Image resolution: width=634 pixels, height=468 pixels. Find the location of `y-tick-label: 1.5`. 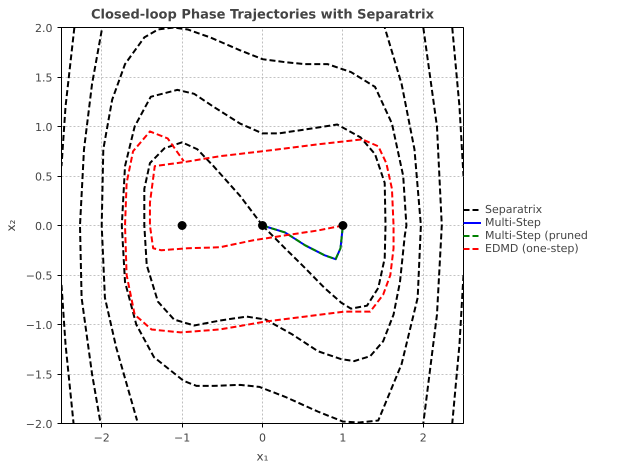

y-tick-label: 1.5 is located at coordinates (44, 78).